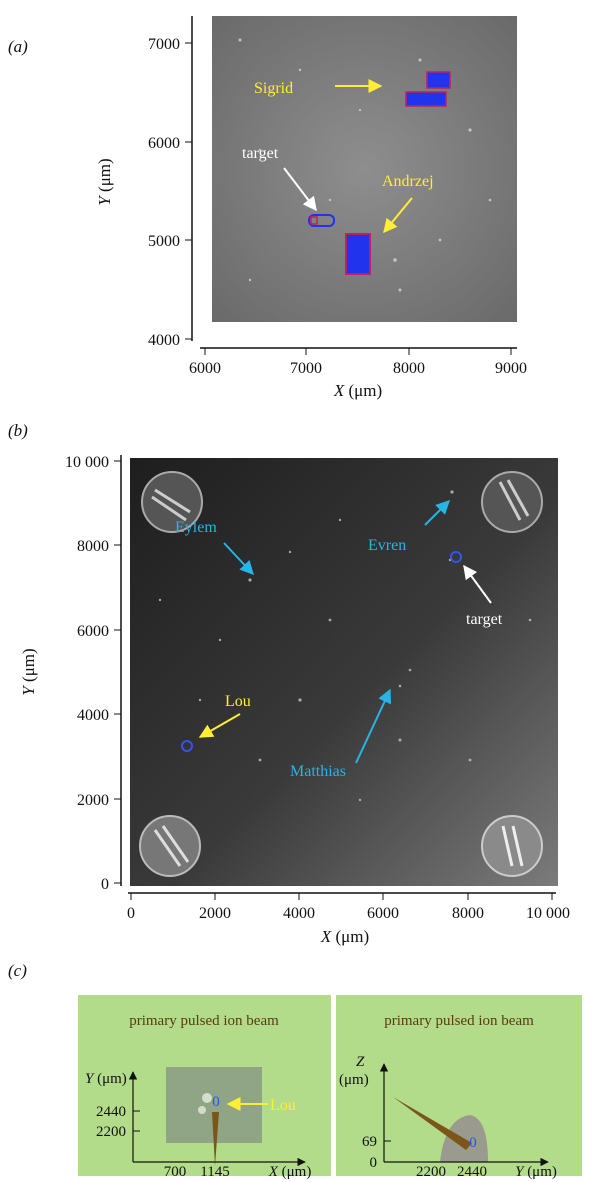 Image resolution: width=591 pixels, height=1182 pixels. Describe the element at coordinates (104, 181) in the screenshot. I see `panel-a-y-title: Y (μm)` at that location.